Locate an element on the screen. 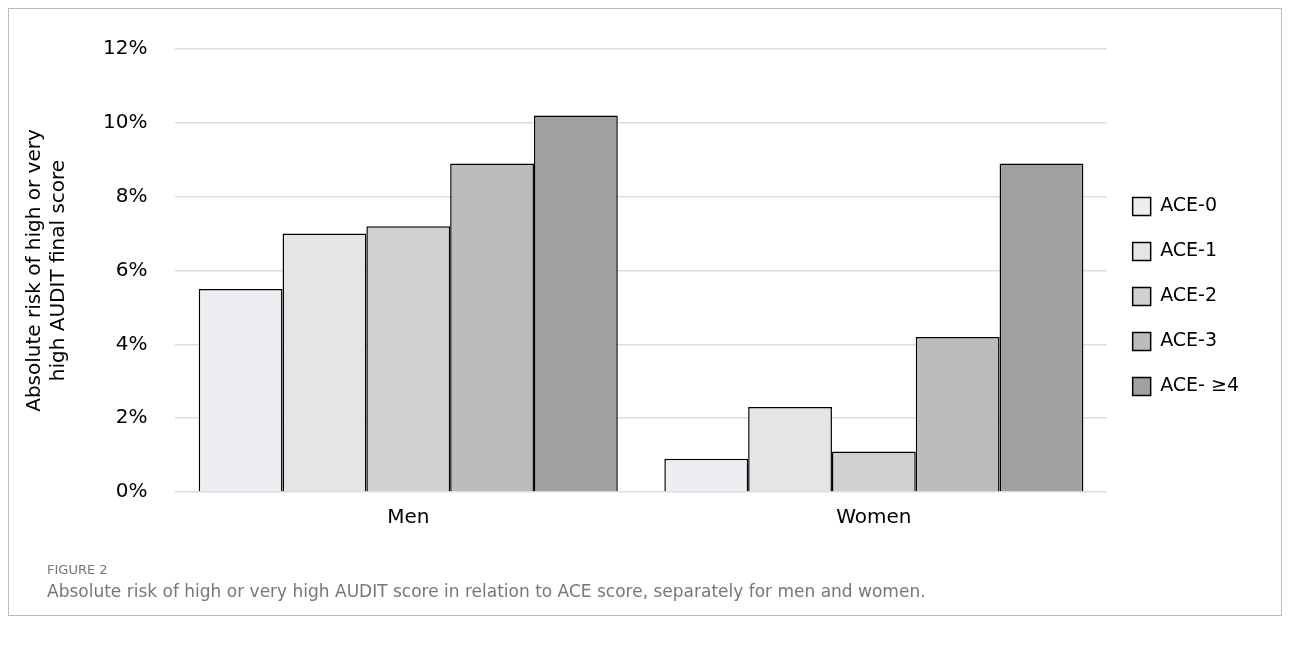  text: Absolute risk of high or very high AUDIT score in relation to ACE score, separately for men and women. is located at coordinates (487, 591).